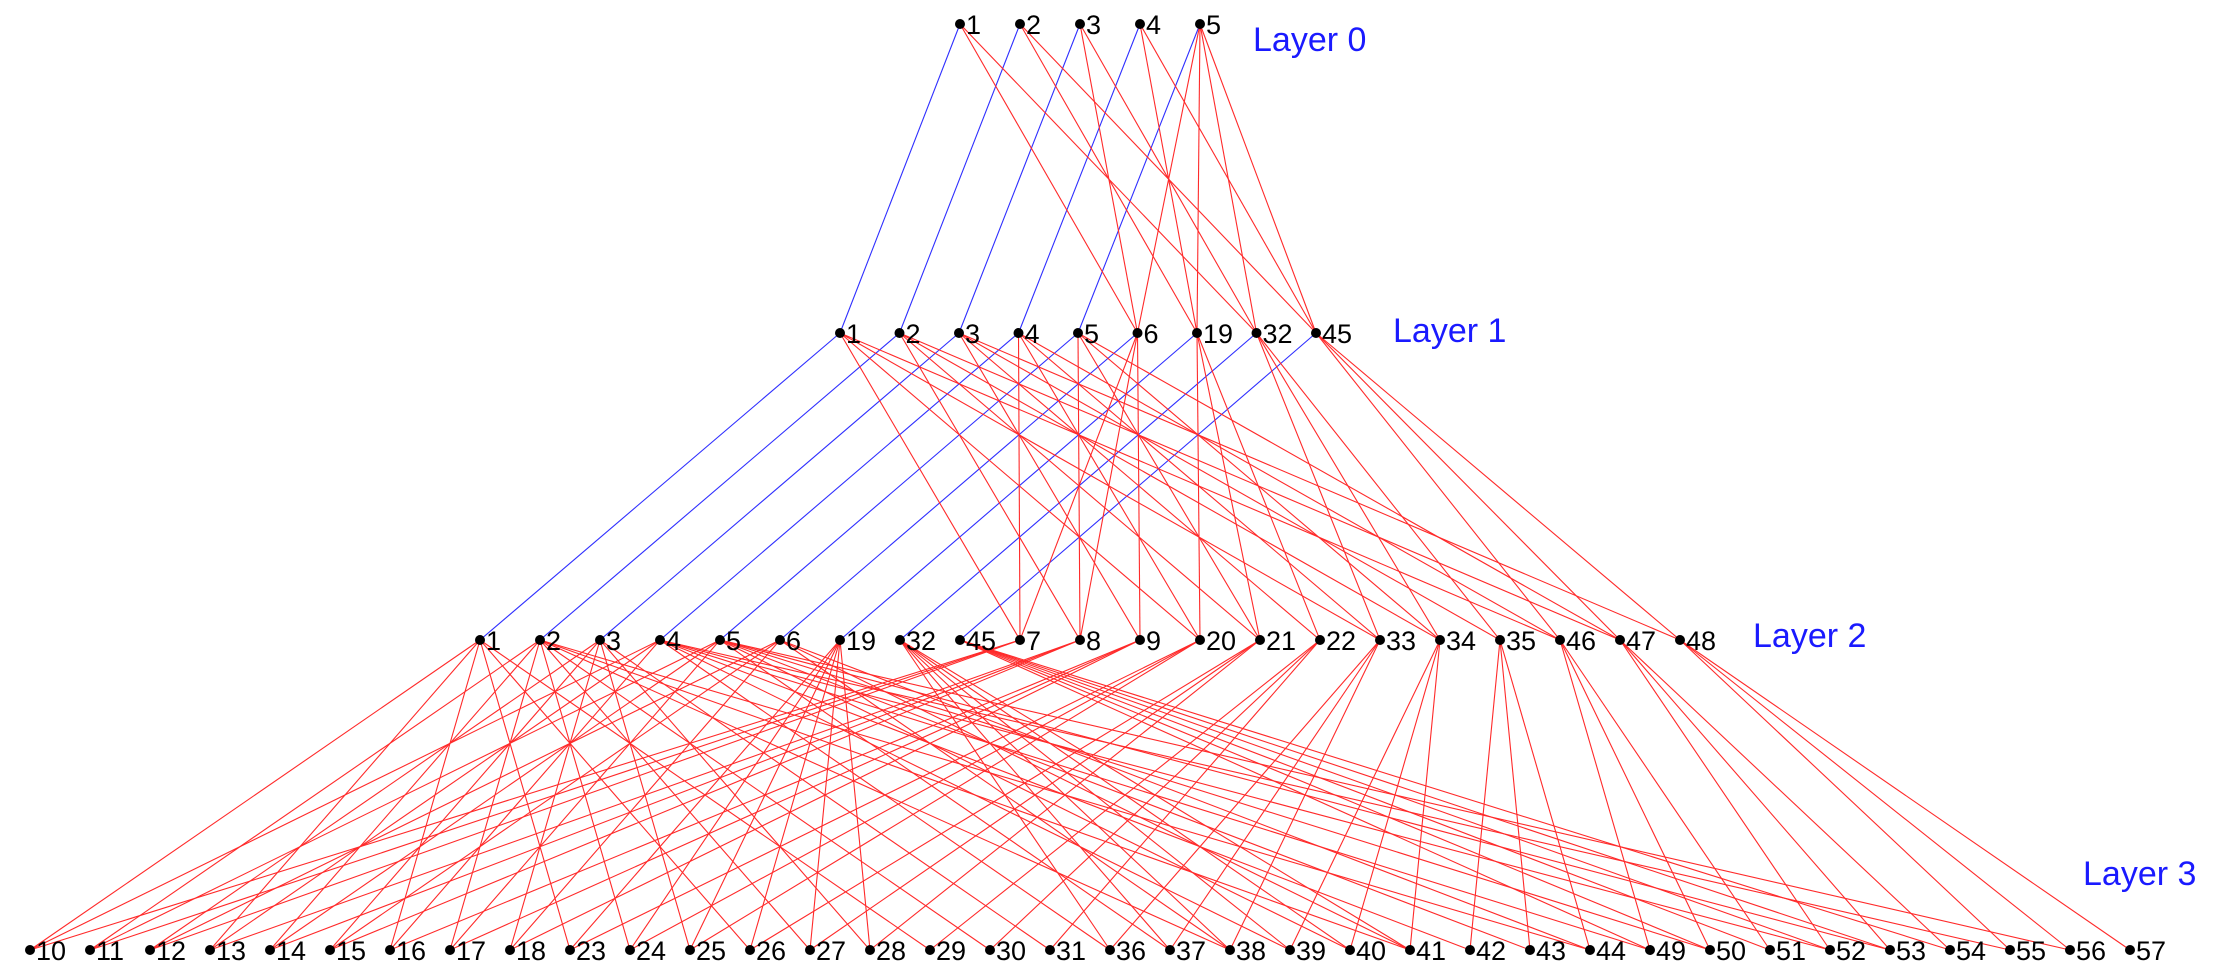 This screenshot has height=978, width=2230. What do you see at coordinates (1461, 641) in the screenshot?
I see `node-label: 34` at bounding box center [1461, 641].